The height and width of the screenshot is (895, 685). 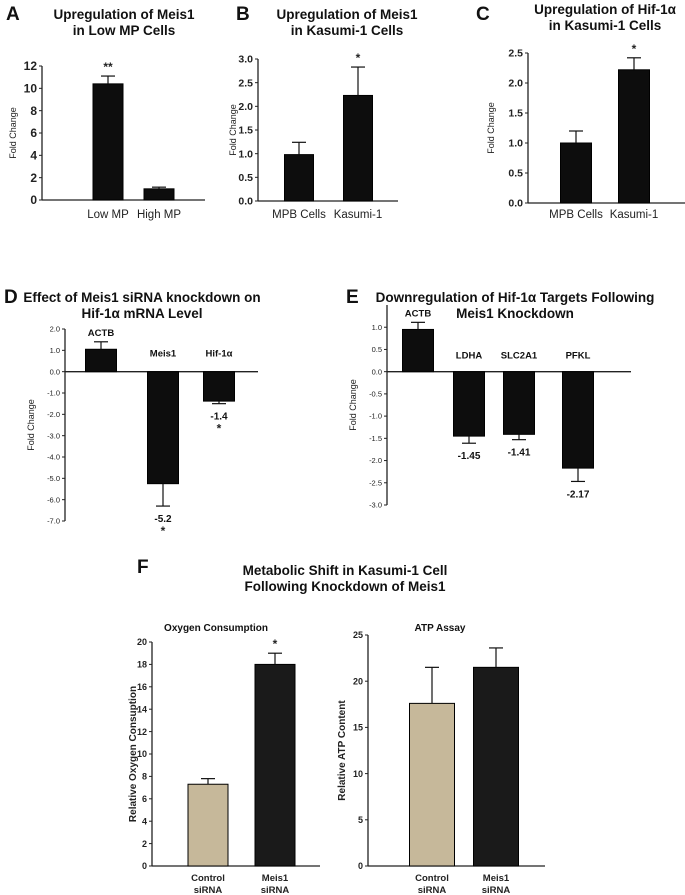 I want to click on y-tick-label: 16, so click(x=142, y=687).